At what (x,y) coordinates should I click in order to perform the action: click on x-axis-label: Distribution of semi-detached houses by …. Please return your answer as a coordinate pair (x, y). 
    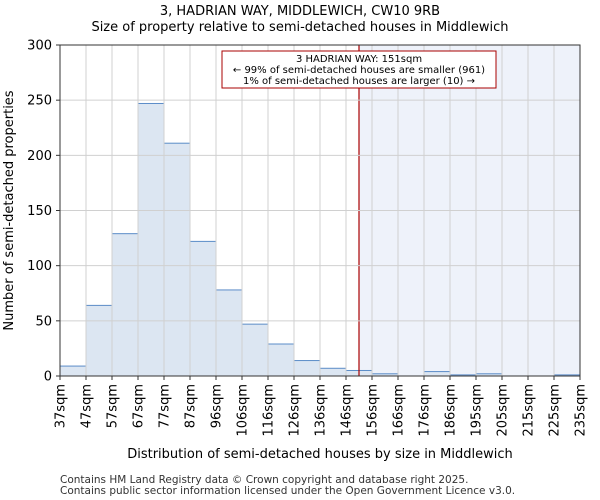
    Looking at the image, I should click on (320, 454).